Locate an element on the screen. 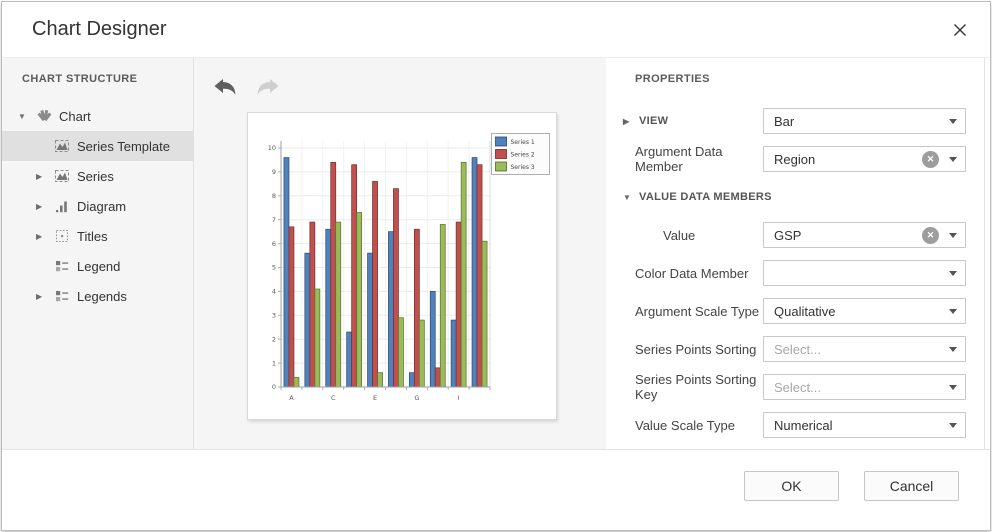  tree-item-label: Titles is located at coordinates (92, 236).